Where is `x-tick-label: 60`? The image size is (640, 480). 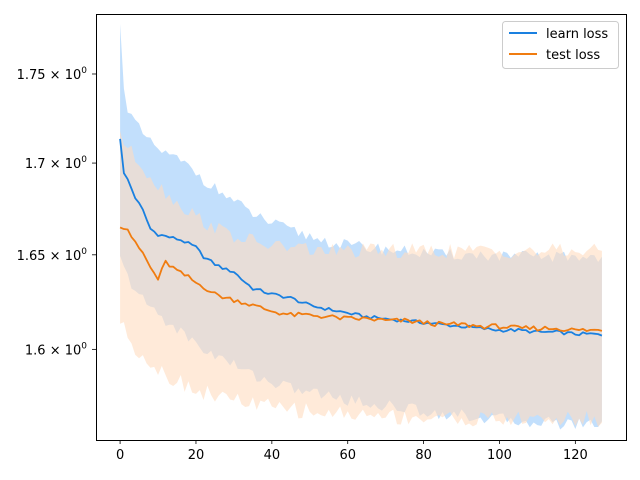 x-tick-label: 60 is located at coordinates (347, 455).